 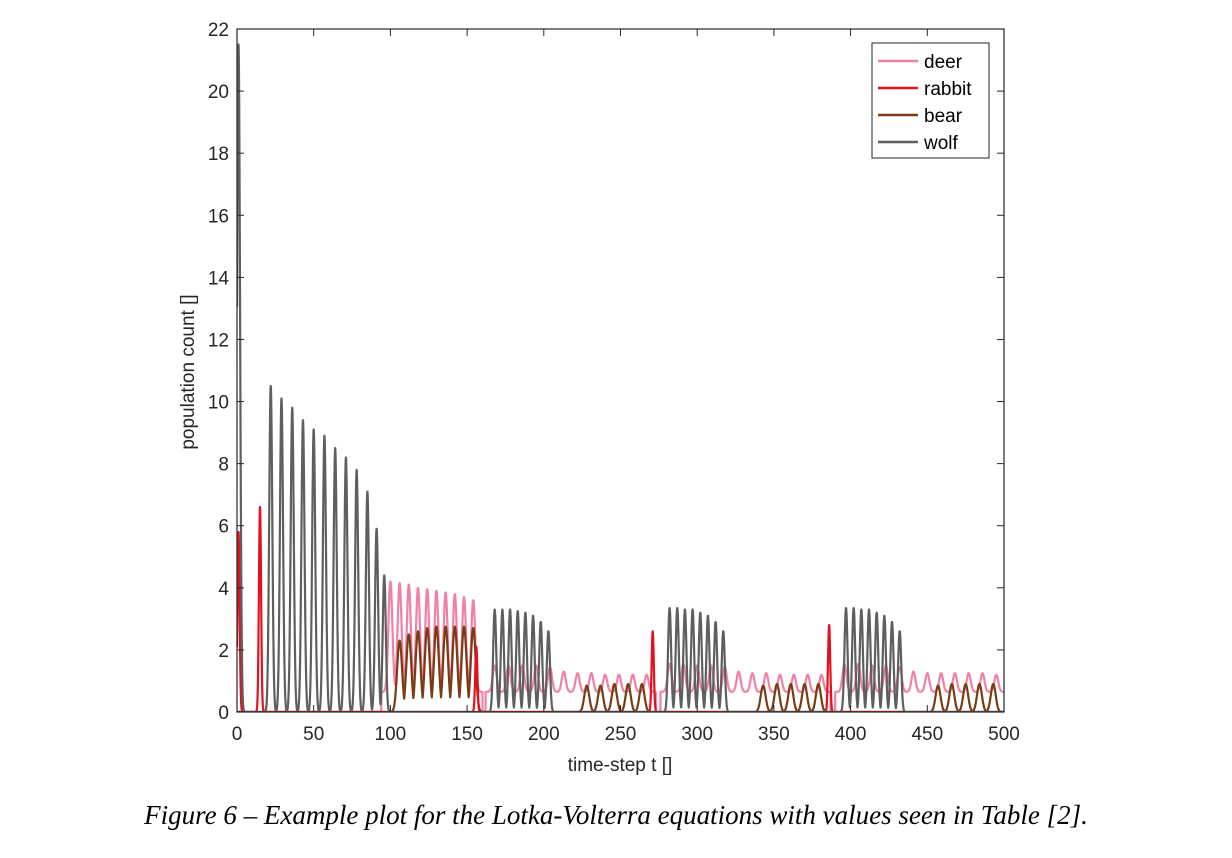 What do you see at coordinates (218, 216) in the screenshot?
I see `y-tick-label: 16` at bounding box center [218, 216].